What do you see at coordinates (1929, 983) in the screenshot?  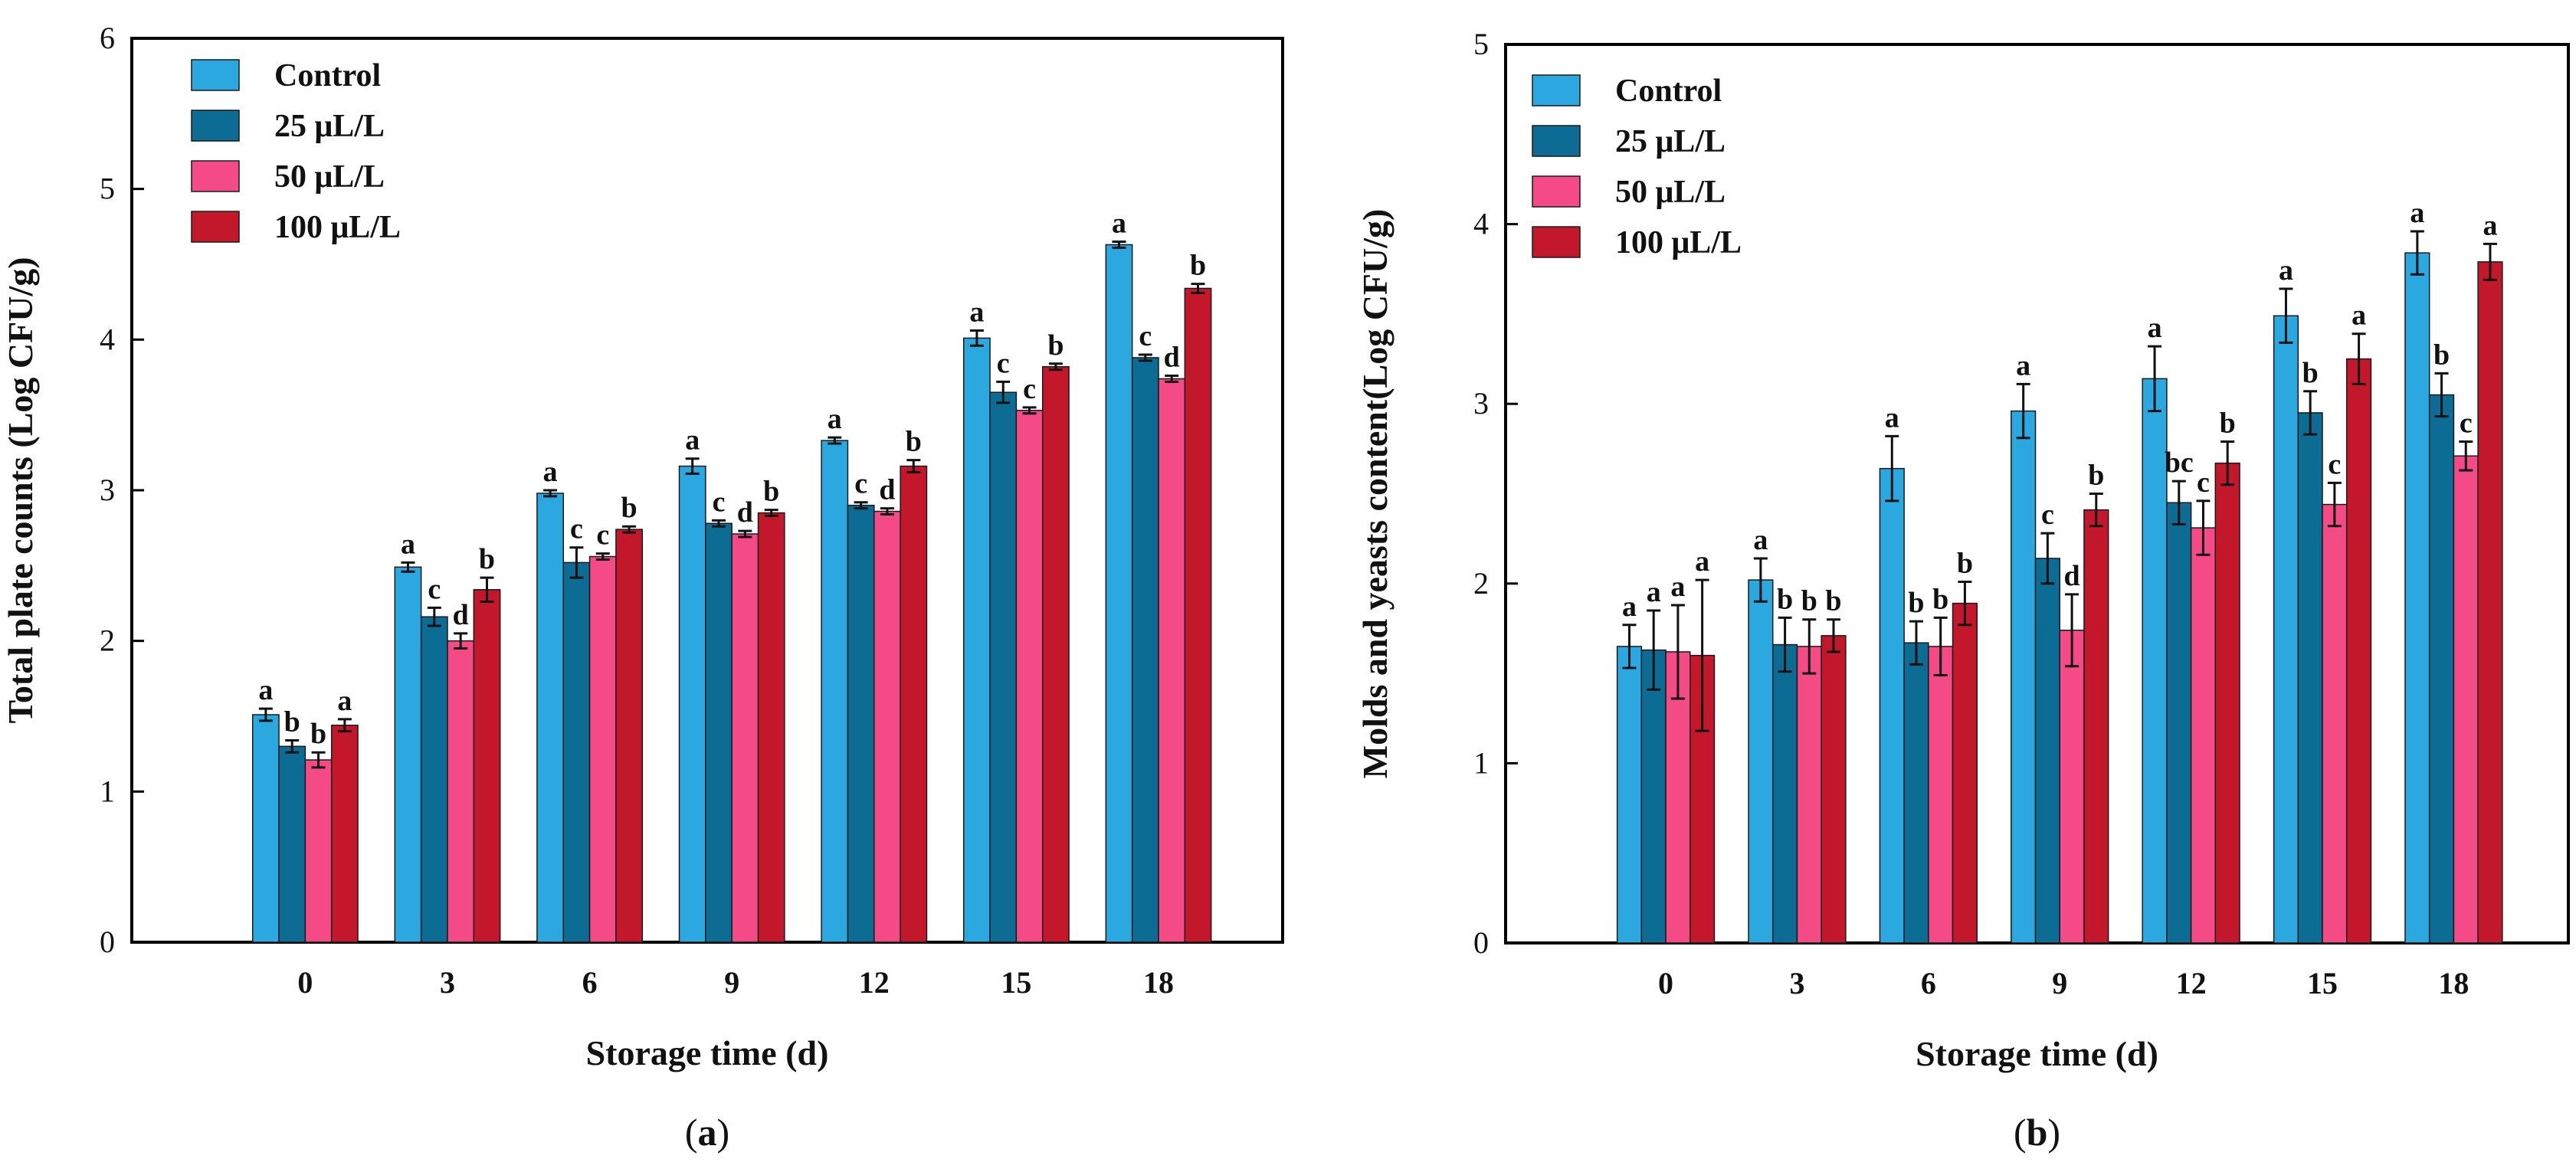 I see `x-tick-label: 6` at bounding box center [1929, 983].